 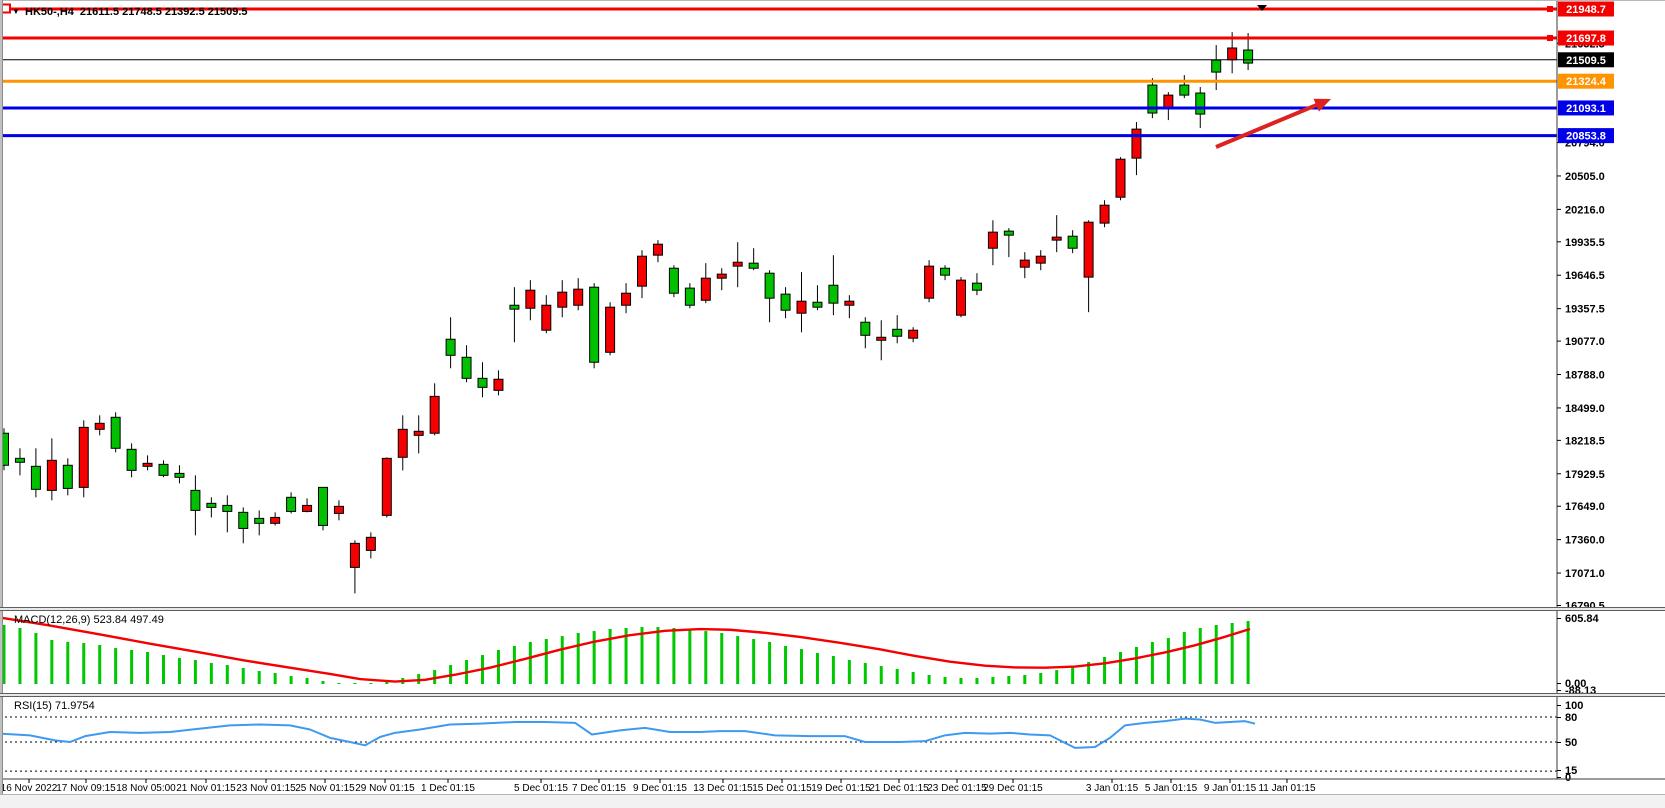 I want to click on arrow-head, so click(x=1322, y=105).